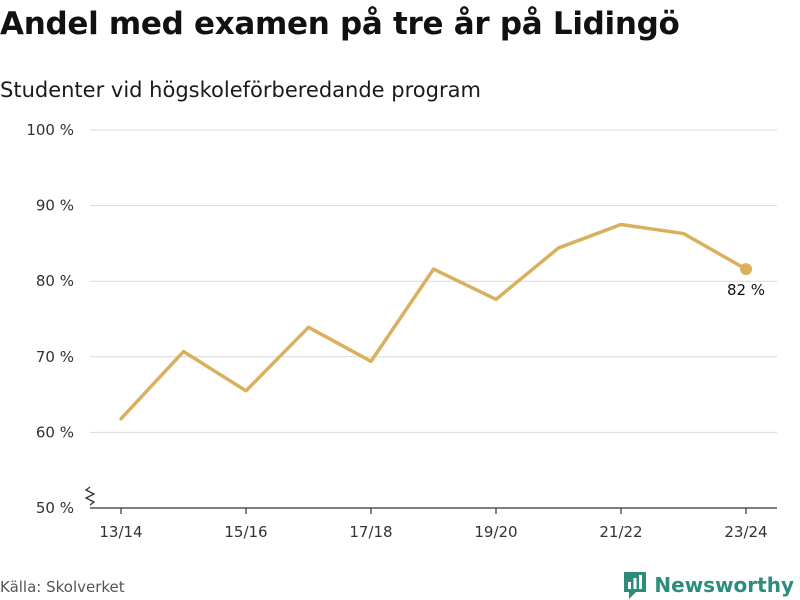 This screenshot has height=600, width=800. What do you see at coordinates (245, 532) in the screenshot?
I see `x-tick-label: 15/16` at bounding box center [245, 532].